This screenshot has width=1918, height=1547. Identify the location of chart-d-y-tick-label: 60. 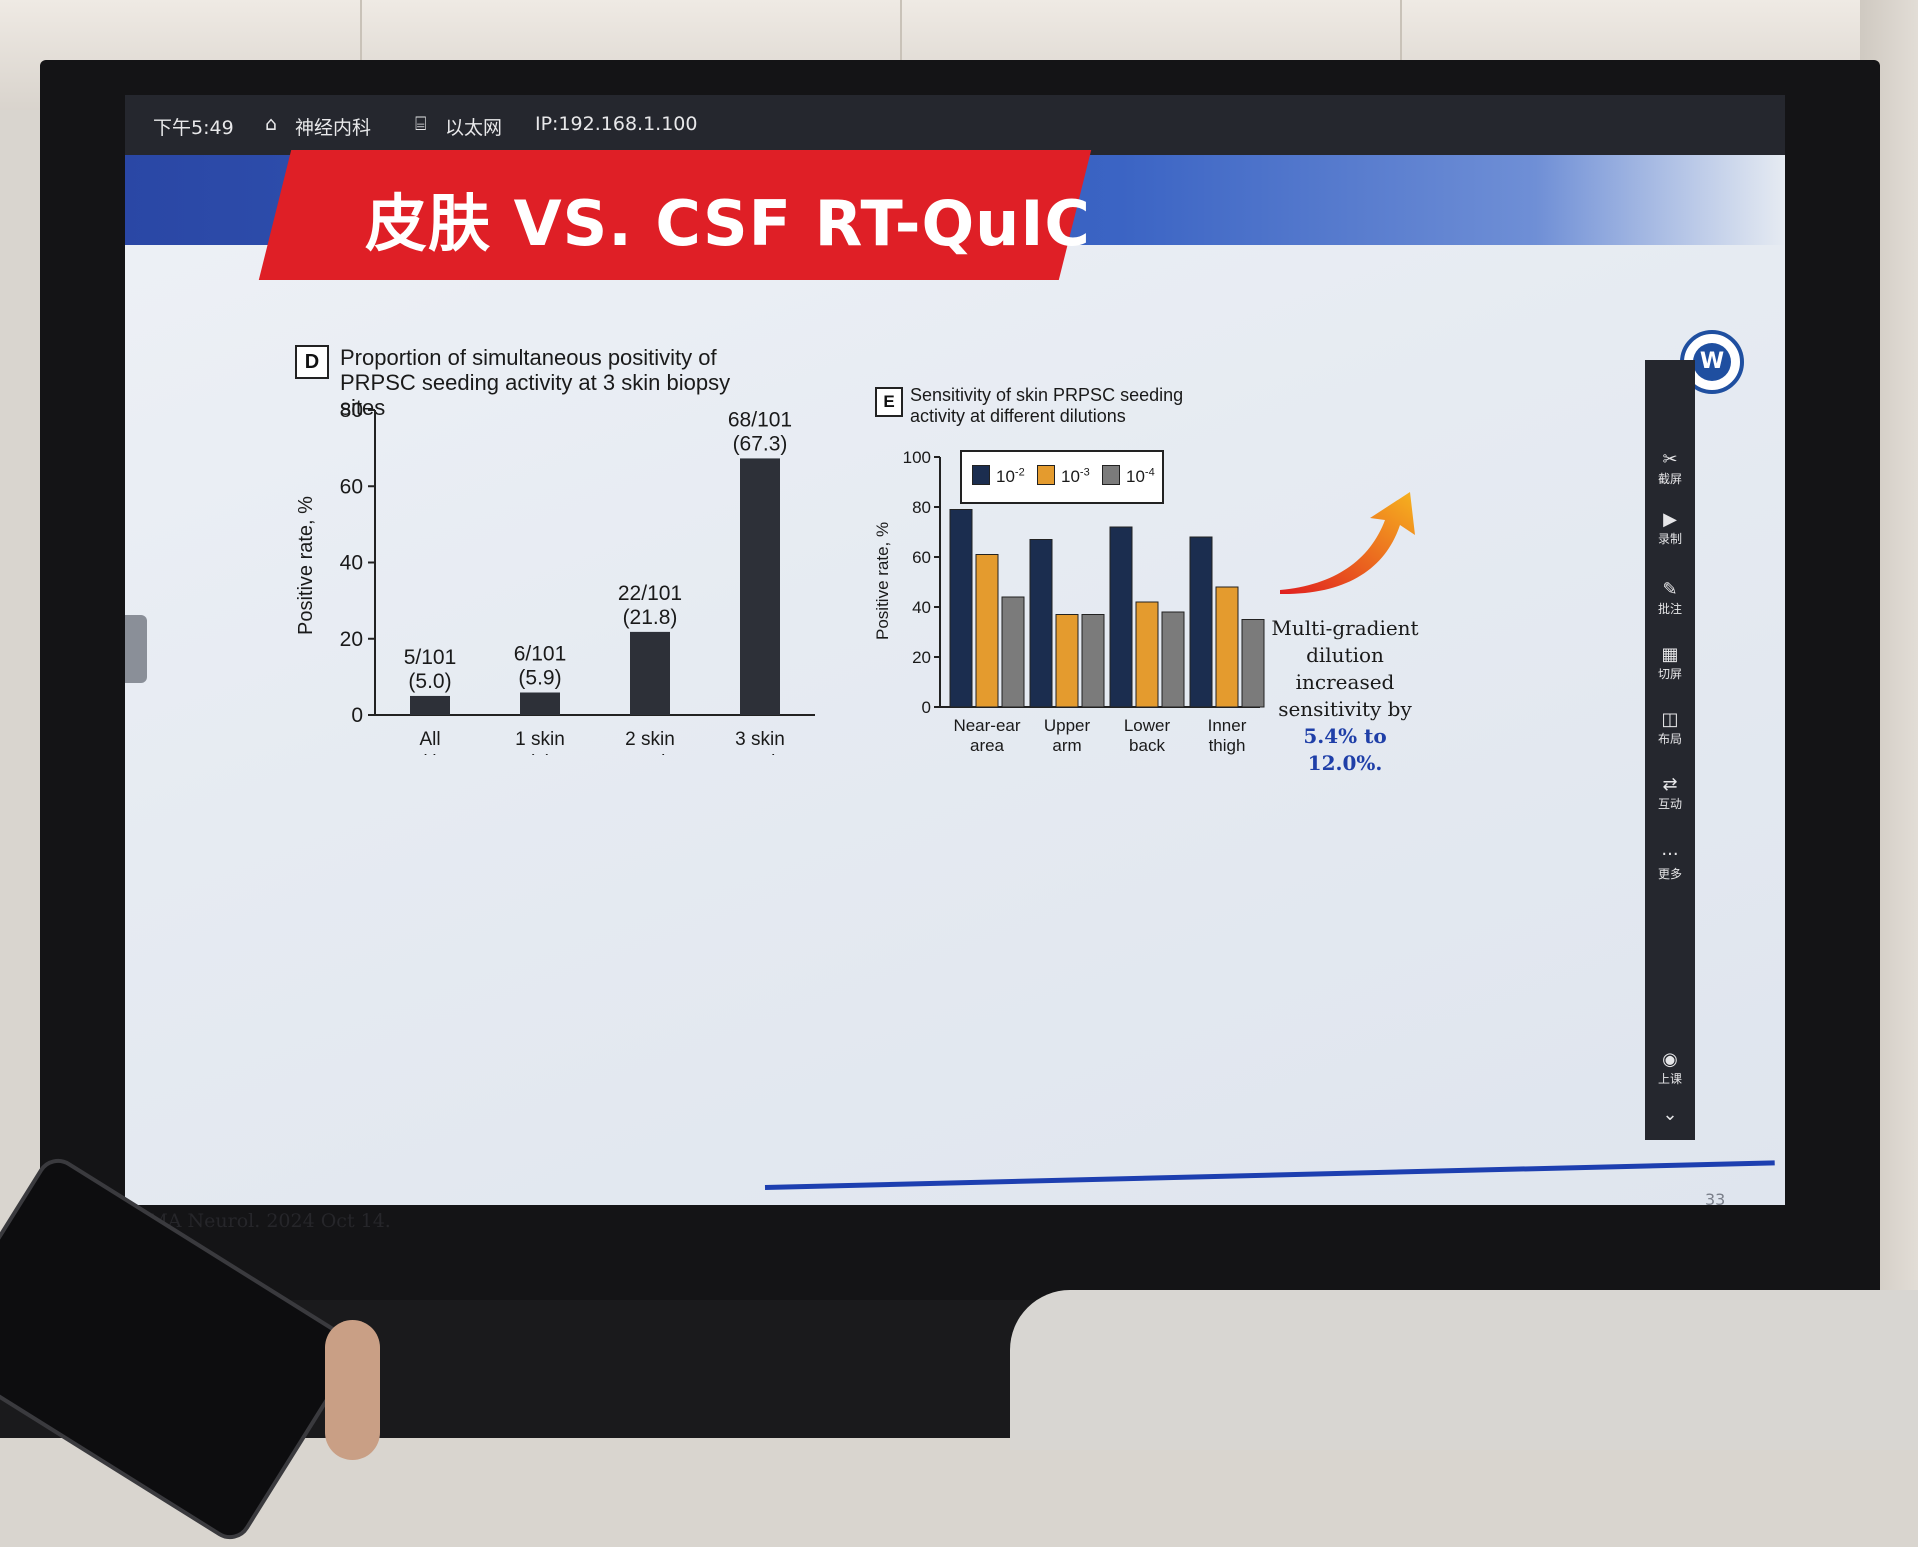
(351, 486).